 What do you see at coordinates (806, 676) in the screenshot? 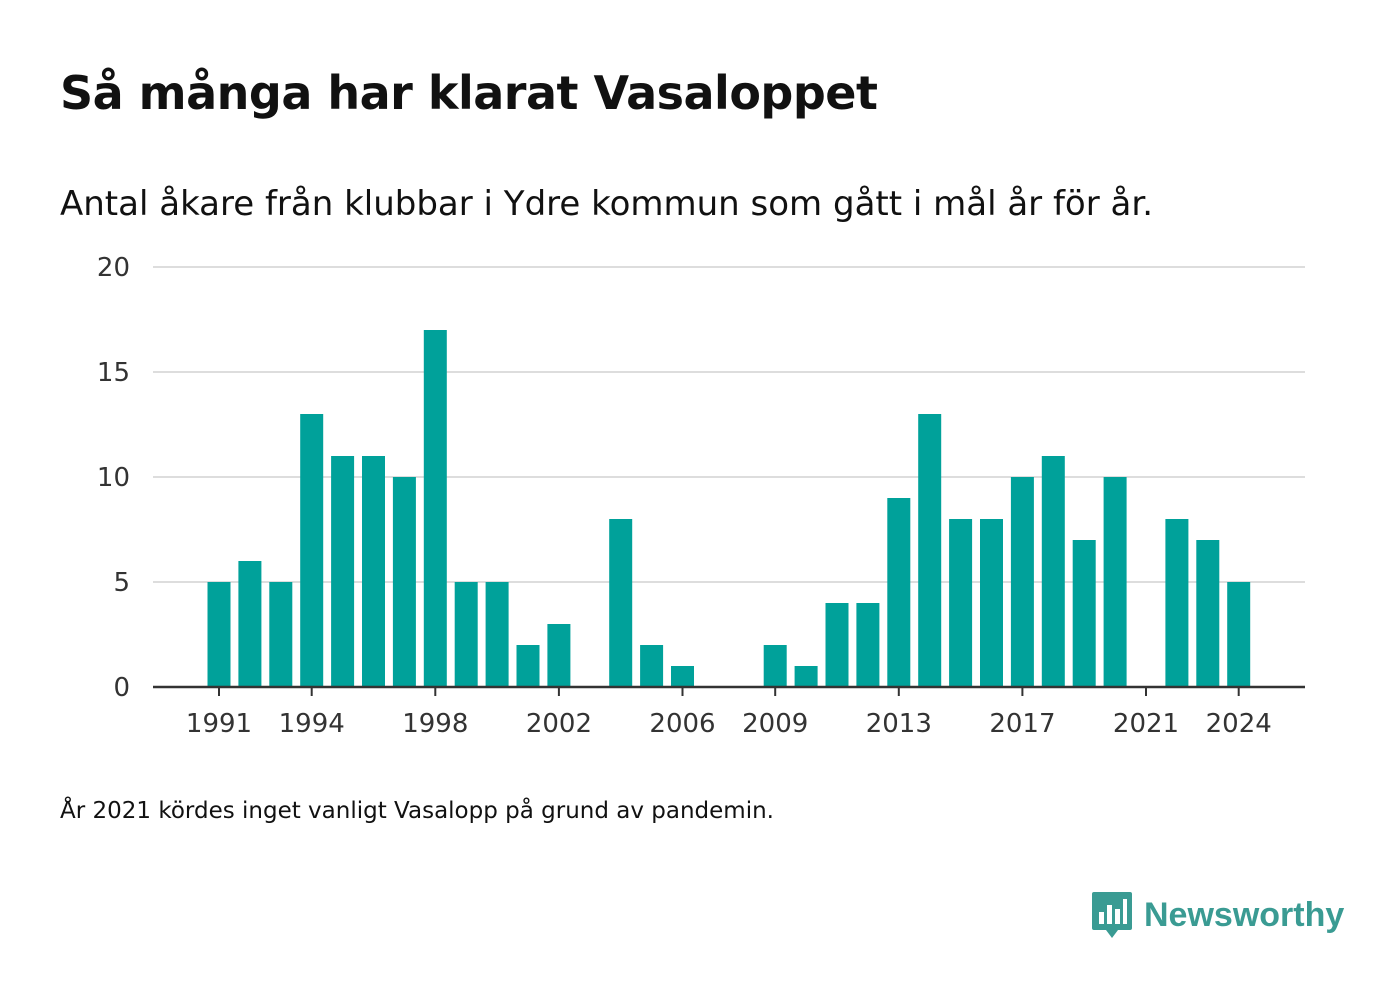
I see `bar-2010` at bounding box center [806, 676].